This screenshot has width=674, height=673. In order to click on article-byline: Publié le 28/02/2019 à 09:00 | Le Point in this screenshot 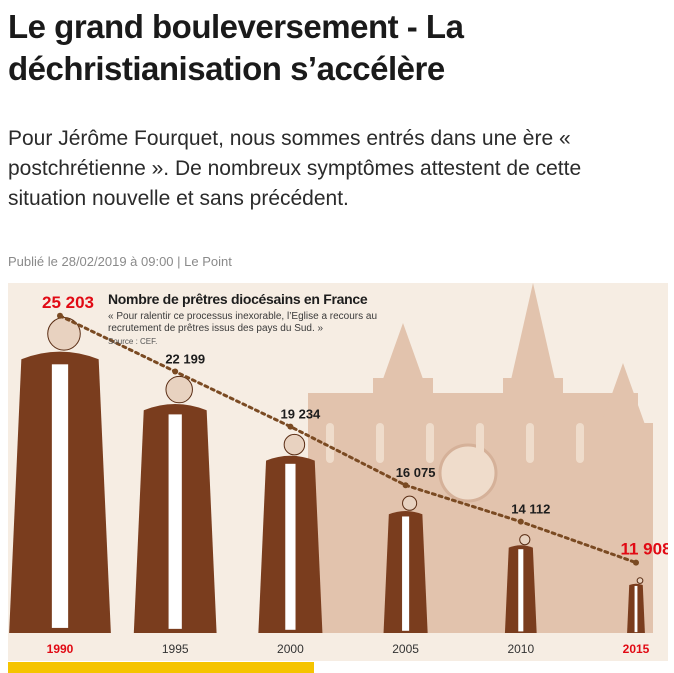, I will do `click(120, 261)`.